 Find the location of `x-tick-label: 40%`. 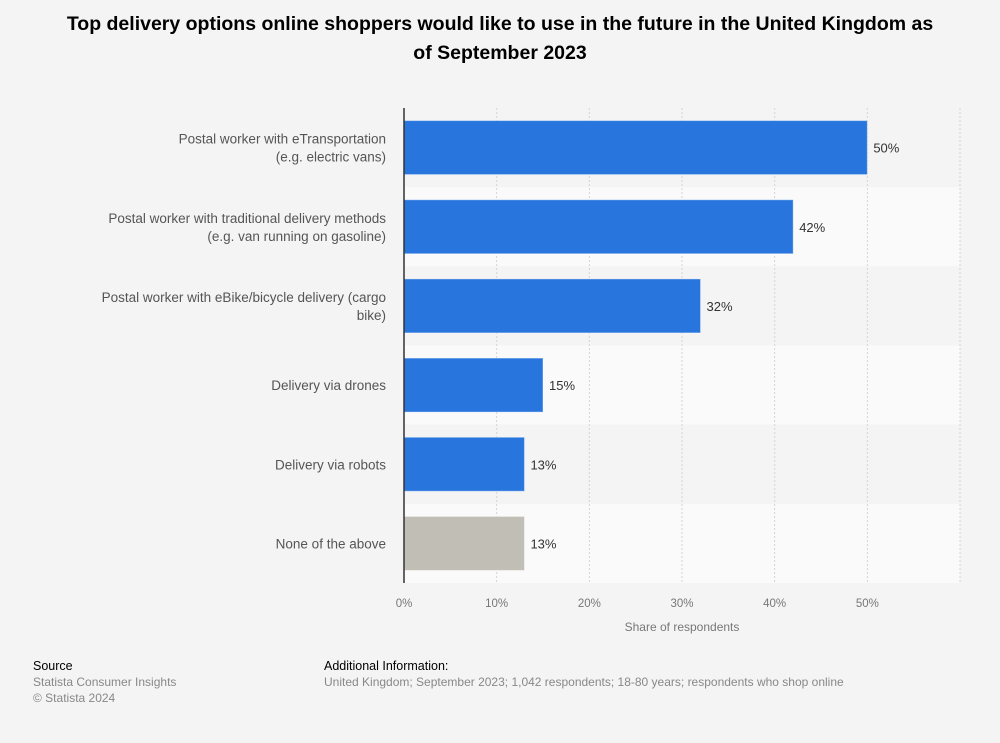

x-tick-label: 40% is located at coordinates (774, 604).